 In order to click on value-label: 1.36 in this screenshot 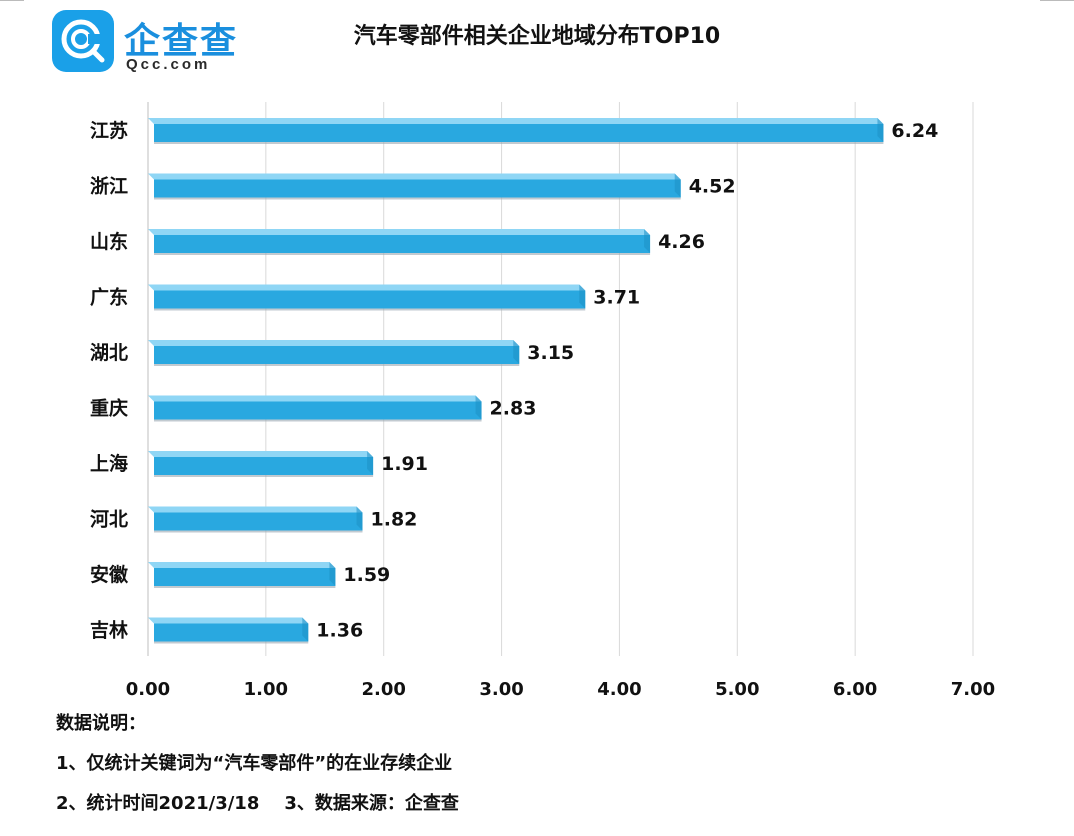, I will do `click(339, 631)`.